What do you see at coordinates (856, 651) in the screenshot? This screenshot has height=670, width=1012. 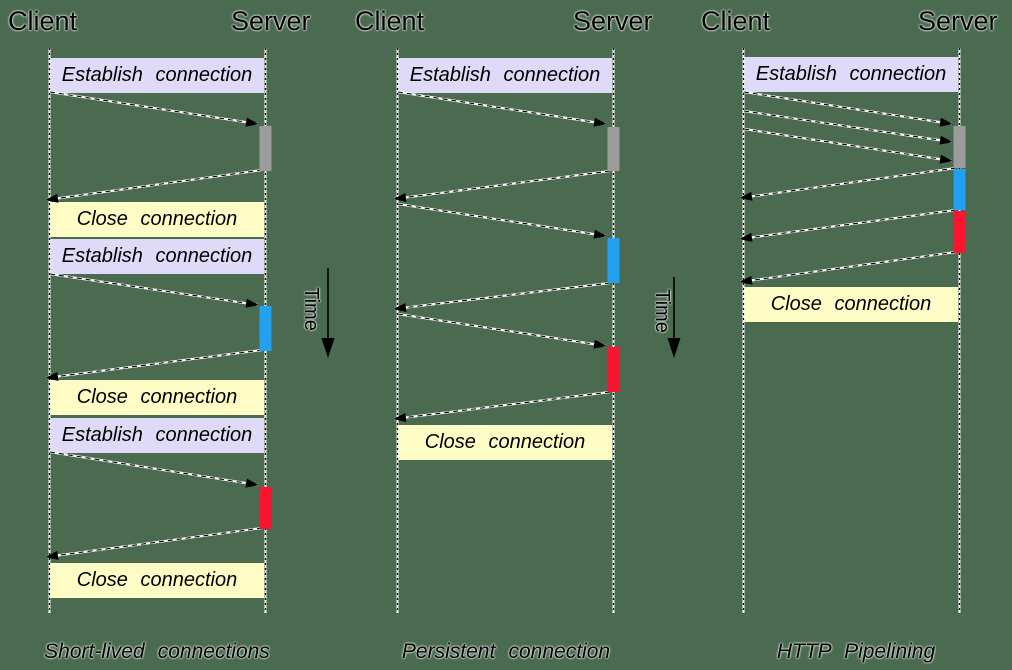 I see `column-caption: HTTP Pipelining` at bounding box center [856, 651].